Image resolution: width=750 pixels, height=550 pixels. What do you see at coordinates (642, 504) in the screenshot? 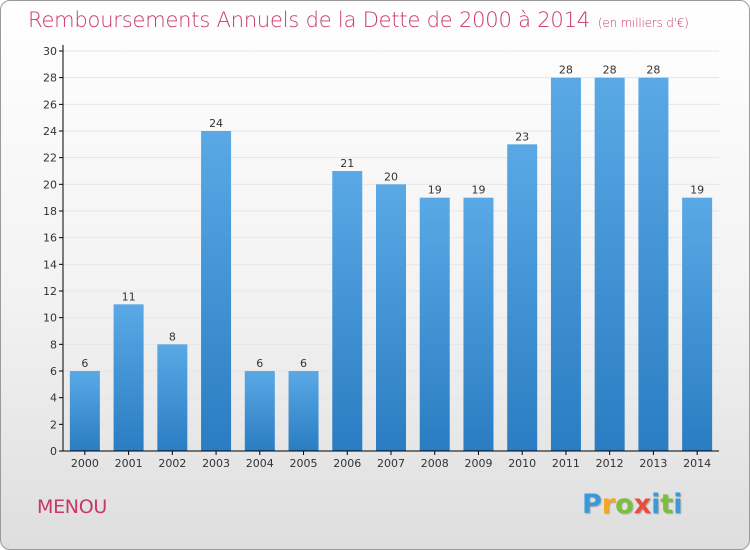
I see `logo-letter: x` at bounding box center [642, 504].